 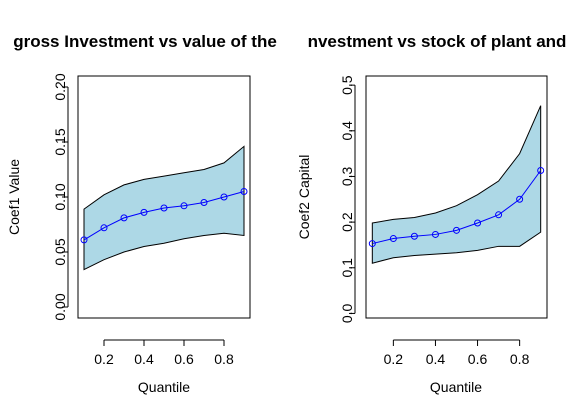 What do you see at coordinates (60, 306) in the screenshot?
I see `chart-1-y-tick-label: 0.00` at bounding box center [60, 306].